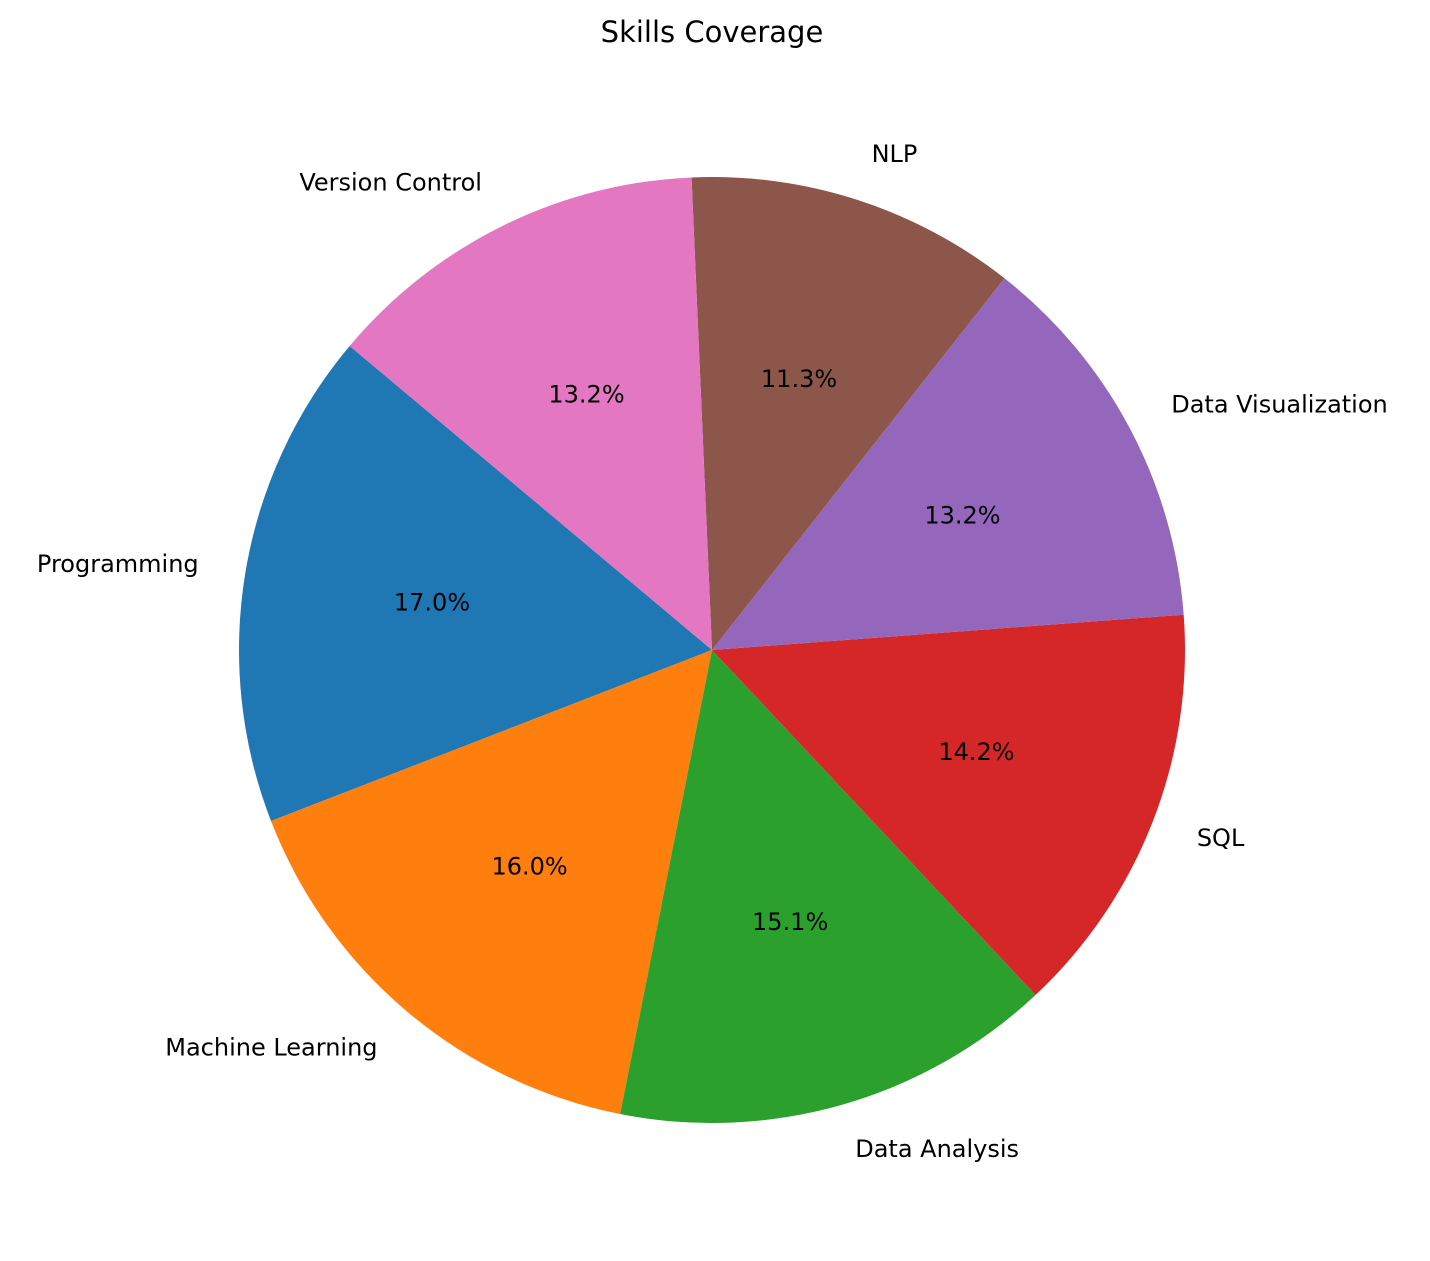 The height and width of the screenshot is (1261, 1430). I want to click on slice-percent-label: 16.0%, so click(529, 866).